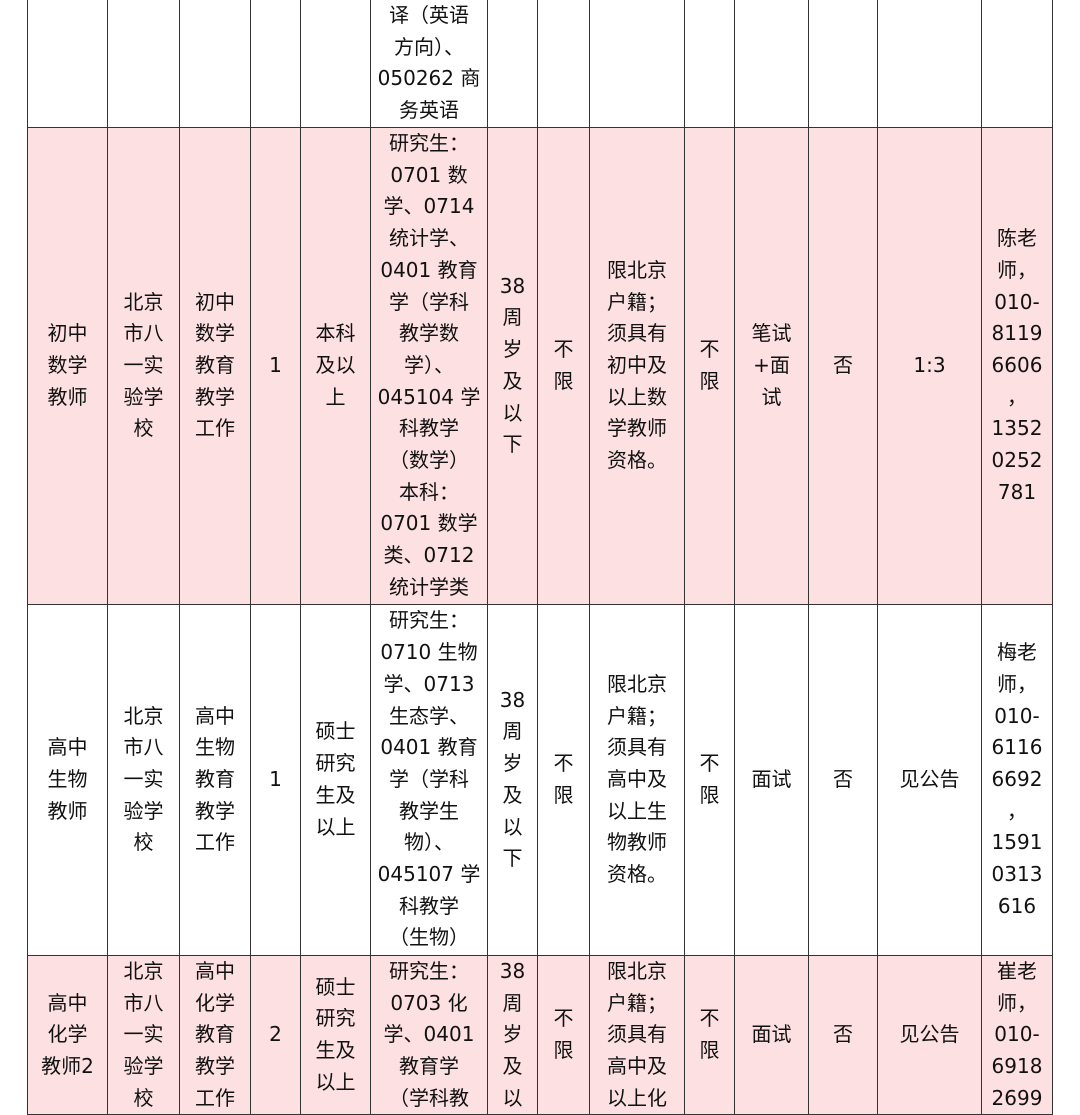  Describe the element at coordinates (429, 586) in the screenshot. I see `cell-line: 统计学类` at that location.